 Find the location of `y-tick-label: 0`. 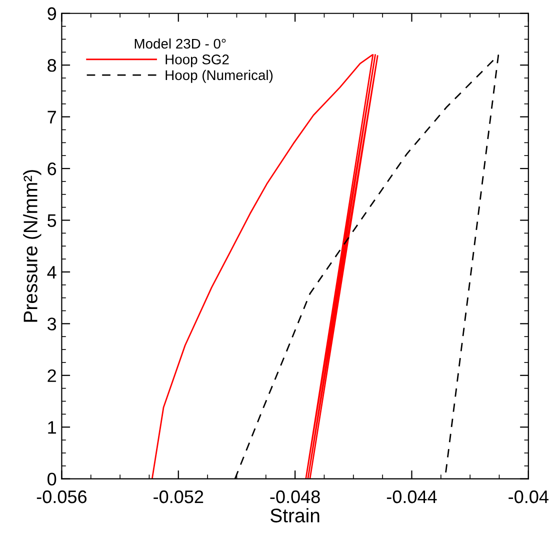

y-tick-label: 0 is located at coordinates (52, 479).